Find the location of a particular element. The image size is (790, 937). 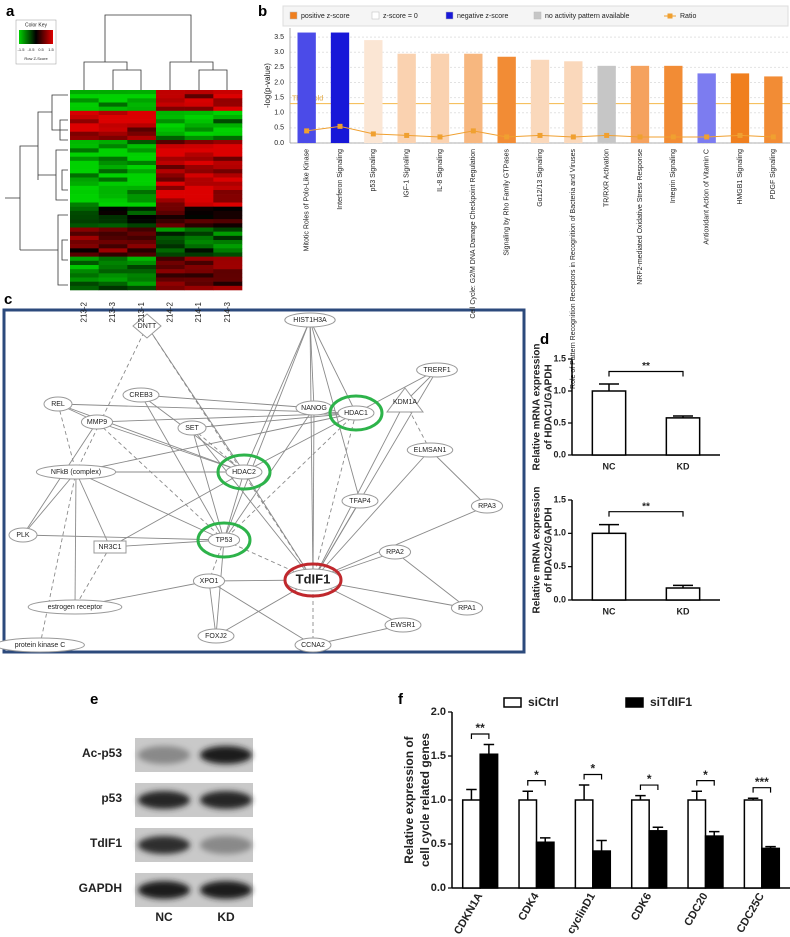

x-tick-label: Gα12/13 Signaling is located at coordinates (540, 178).